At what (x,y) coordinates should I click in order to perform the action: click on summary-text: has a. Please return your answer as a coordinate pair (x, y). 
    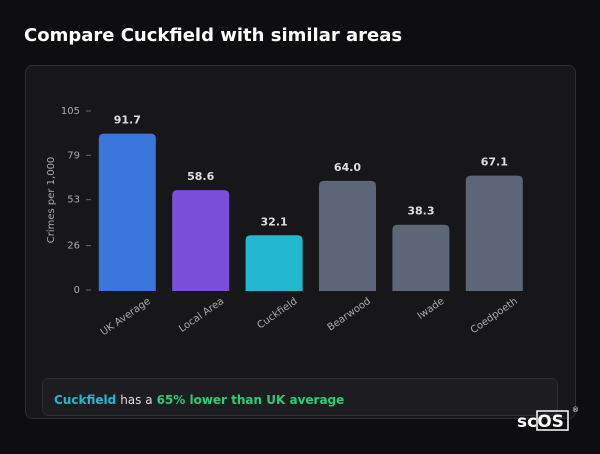
    Looking at the image, I should click on (136, 400).